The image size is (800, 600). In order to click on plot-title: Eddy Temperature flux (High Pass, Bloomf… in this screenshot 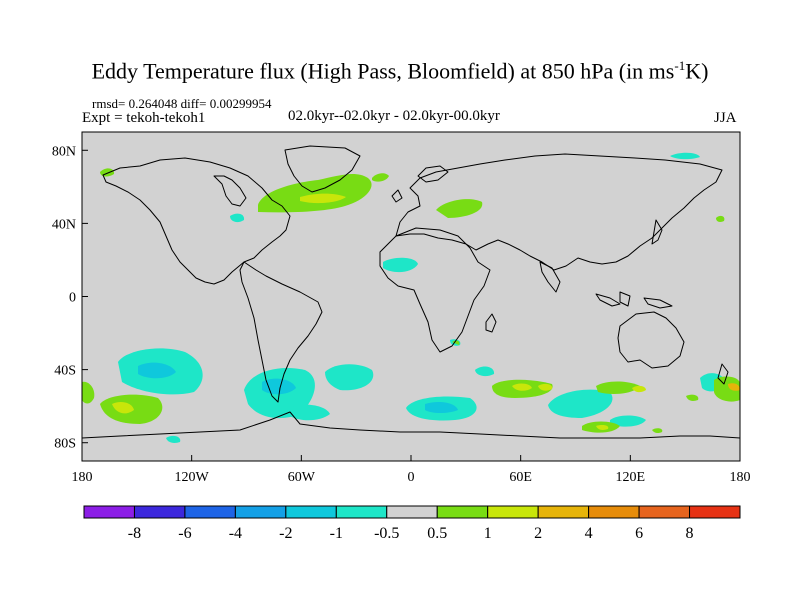, I will do `click(400, 71)`.